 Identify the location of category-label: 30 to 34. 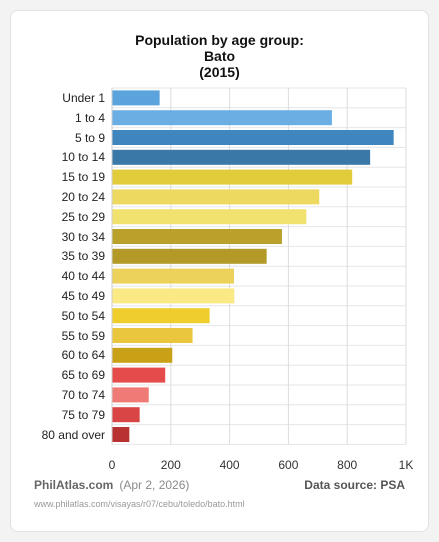
(83, 236).